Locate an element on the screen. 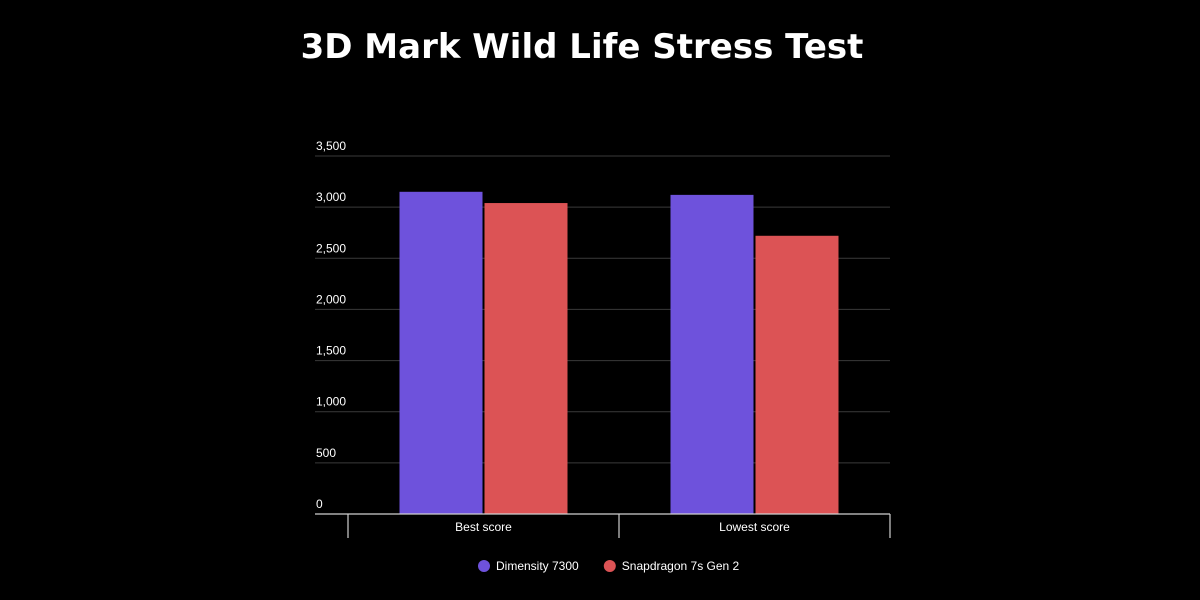 The width and height of the screenshot is (1200, 600). legend-label: Dimensity 7300 is located at coordinates (537, 566).